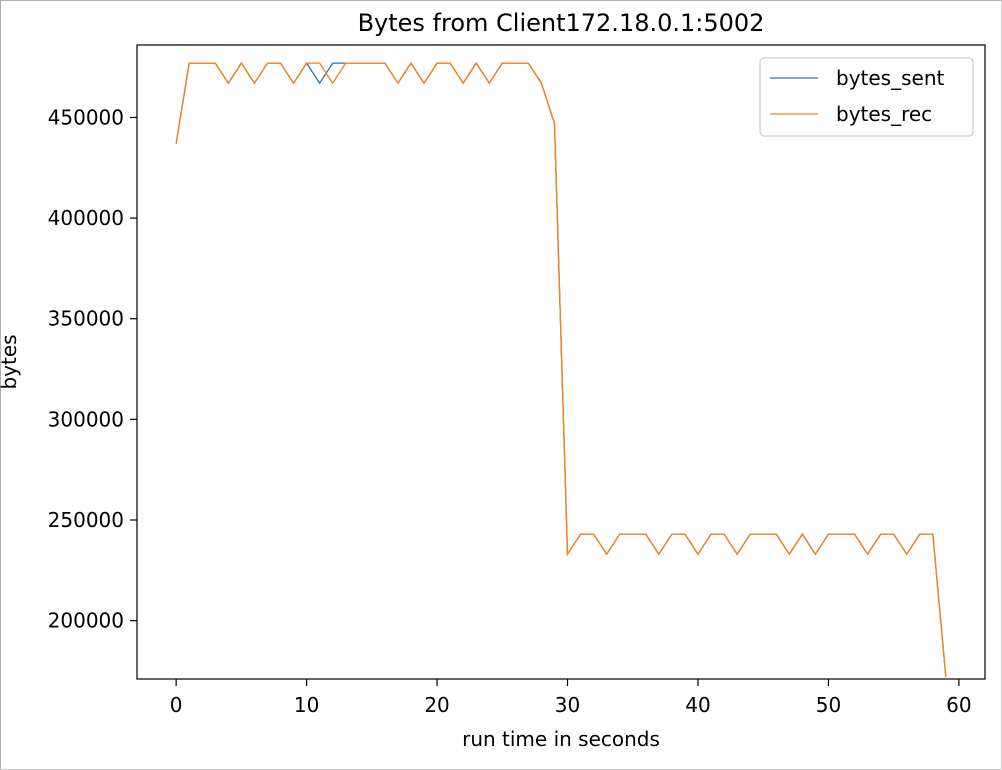 Image resolution: width=1002 pixels, height=770 pixels. What do you see at coordinates (890, 78) in the screenshot?
I see `legend-label-bytes-sent: bytes_sent` at bounding box center [890, 78].